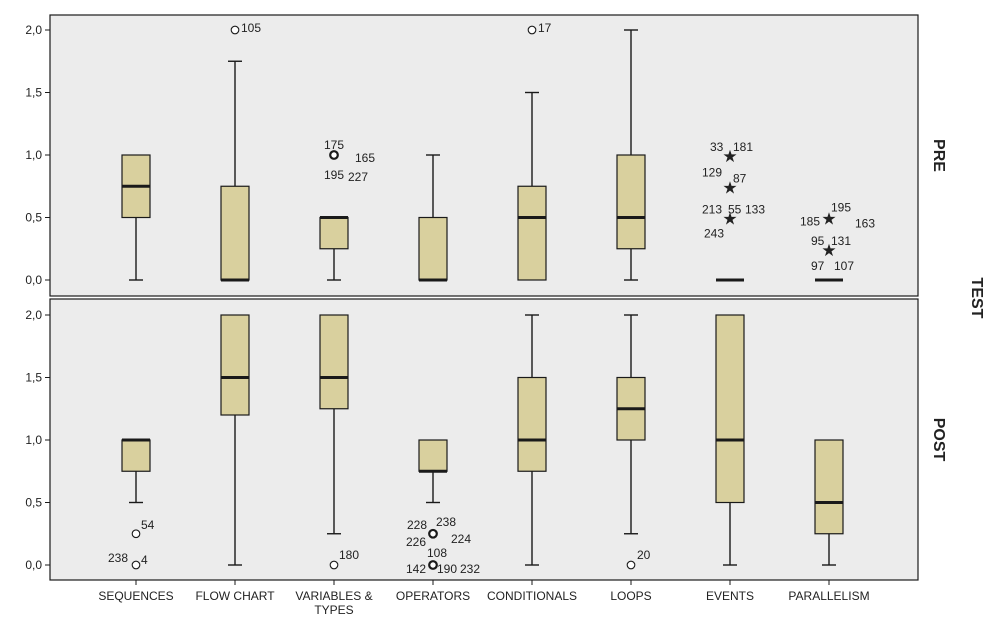 The height and width of the screenshot is (635, 992). I want to click on y-tick-label-post-1: 0,5, so click(33, 503).